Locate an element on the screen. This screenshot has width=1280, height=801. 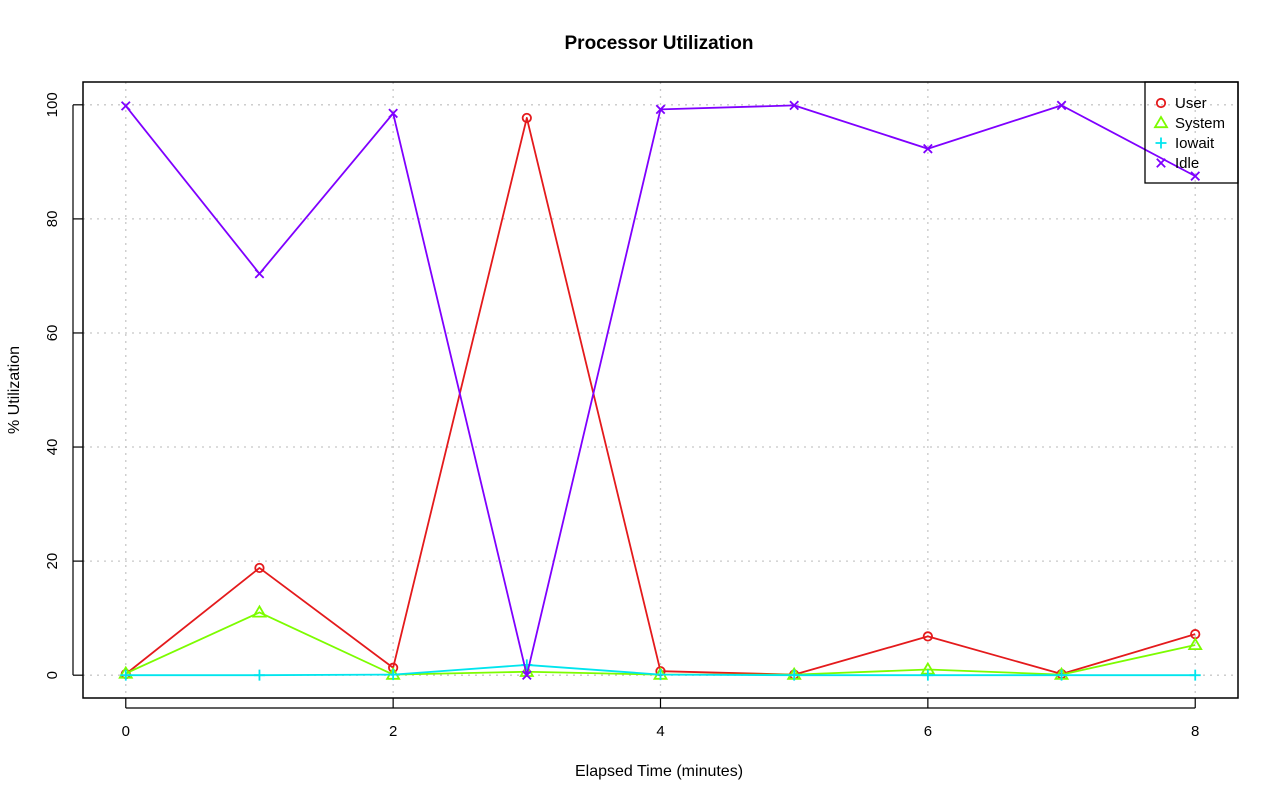
y-tick-label: 0 is located at coordinates (52, 675).